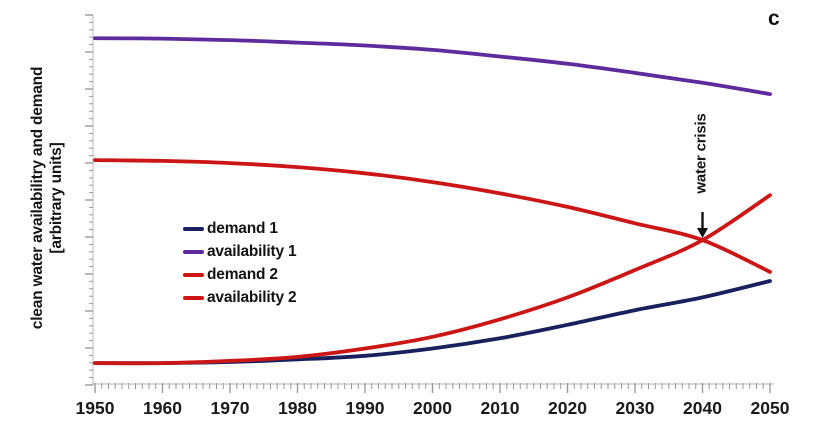 The width and height of the screenshot is (825, 440). Describe the element at coordinates (95, 408) in the screenshot. I see `x-tick-label: 1950` at that location.